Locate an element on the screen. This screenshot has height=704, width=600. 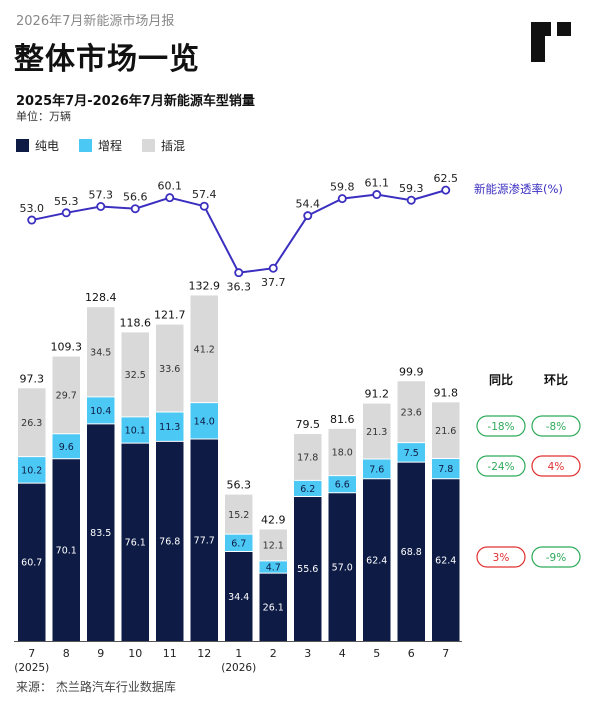
penetration-label-11: 59.3 is located at coordinates (411, 188).